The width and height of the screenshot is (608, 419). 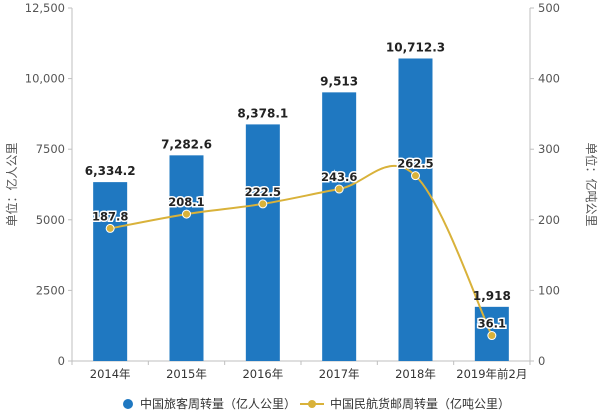 I want to click on y-tick-label-right: 500, so click(x=549, y=8).